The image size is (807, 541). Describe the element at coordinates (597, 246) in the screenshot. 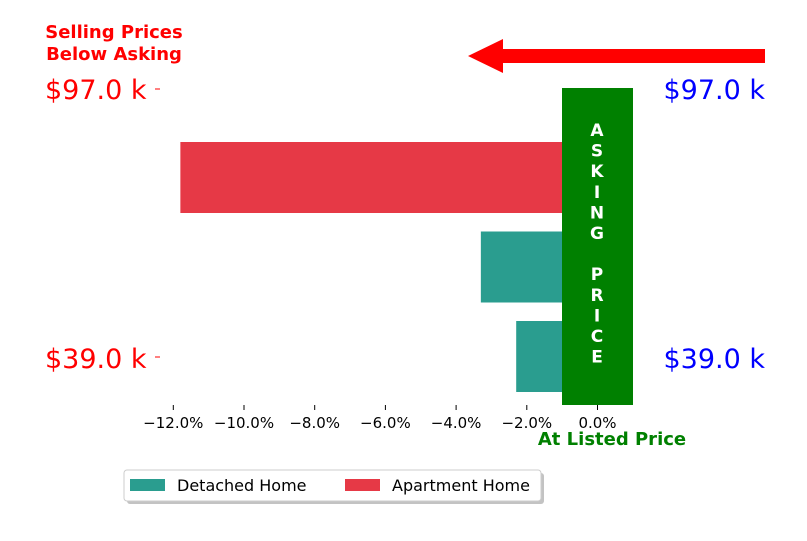

I see `asking-price-band` at that location.